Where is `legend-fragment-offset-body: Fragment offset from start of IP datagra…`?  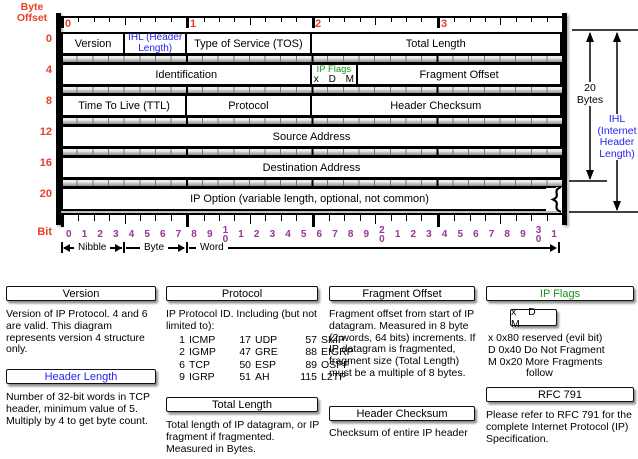
legend-fragment-offset-body: Fragment offset from start of IP datagra… is located at coordinates (402, 343).